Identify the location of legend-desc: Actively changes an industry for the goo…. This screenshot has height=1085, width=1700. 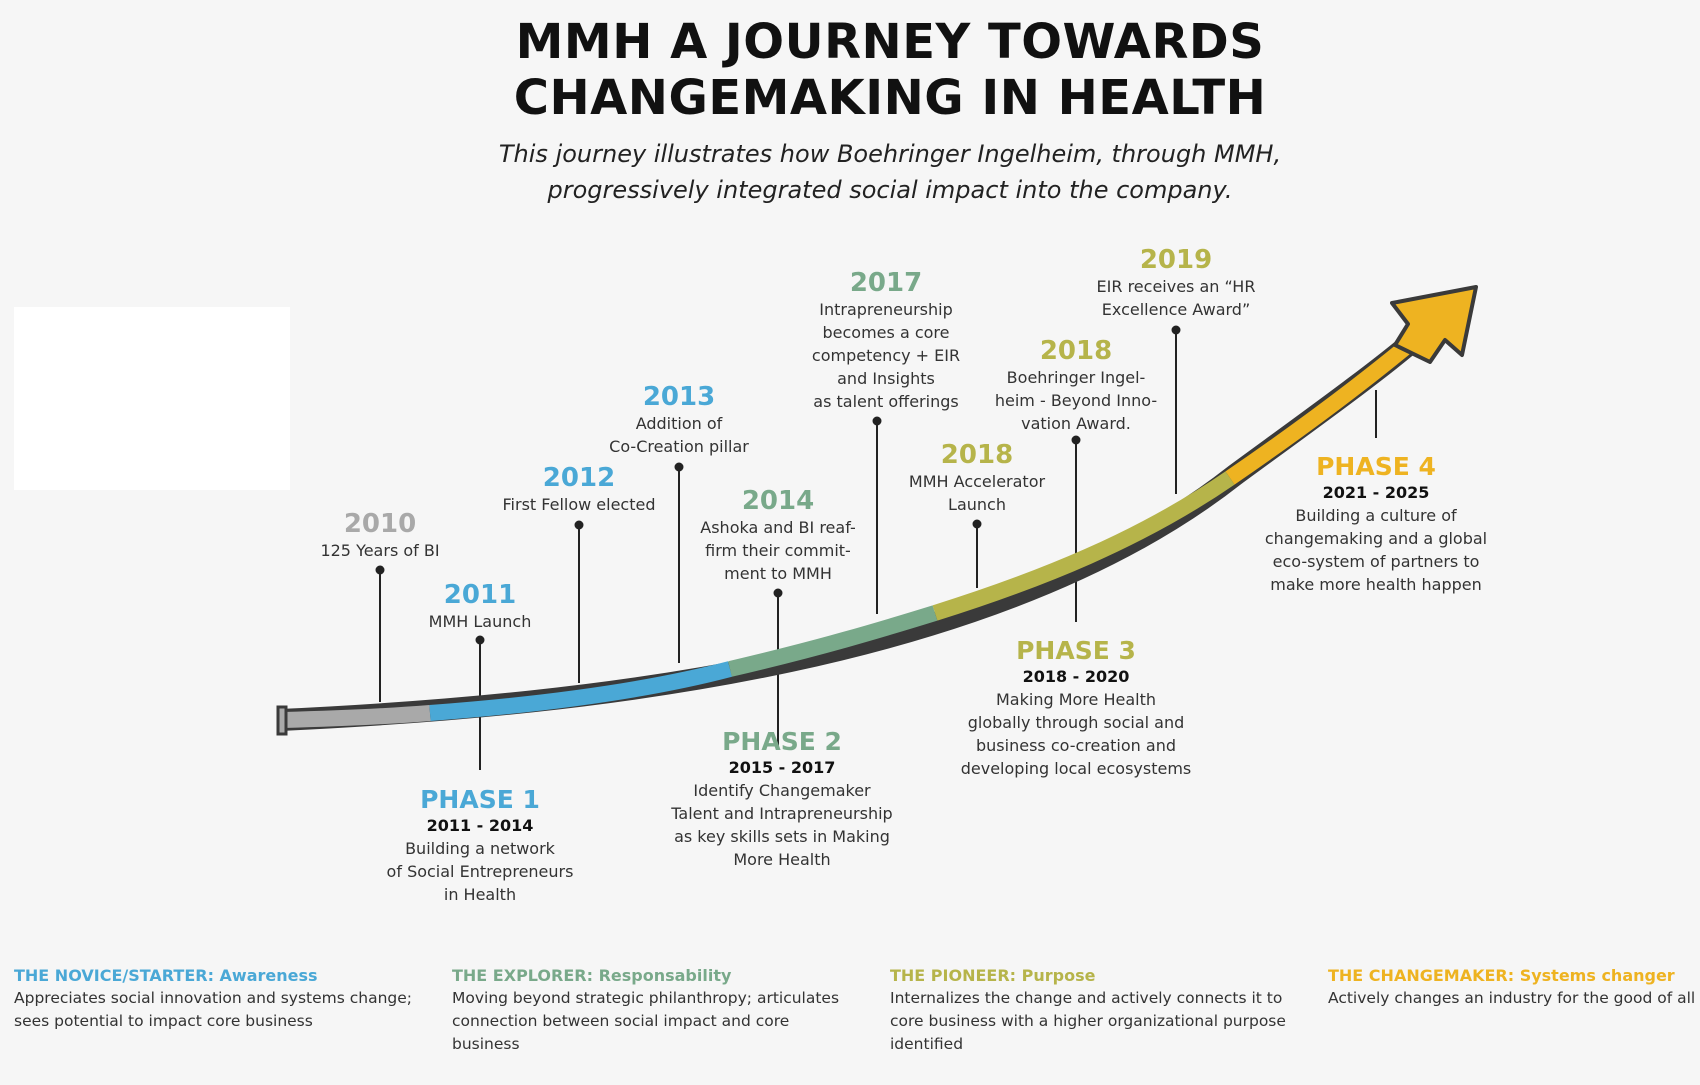
(1512, 998).